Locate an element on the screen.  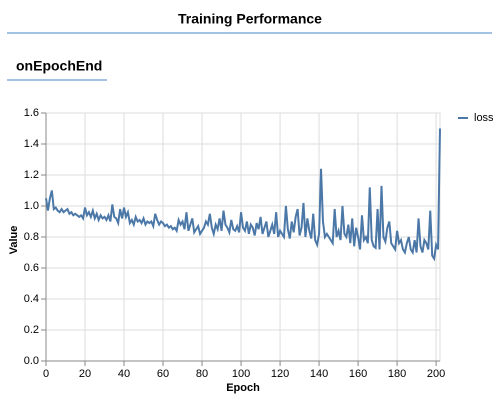
x-tick-label: 180 is located at coordinates (397, 374).